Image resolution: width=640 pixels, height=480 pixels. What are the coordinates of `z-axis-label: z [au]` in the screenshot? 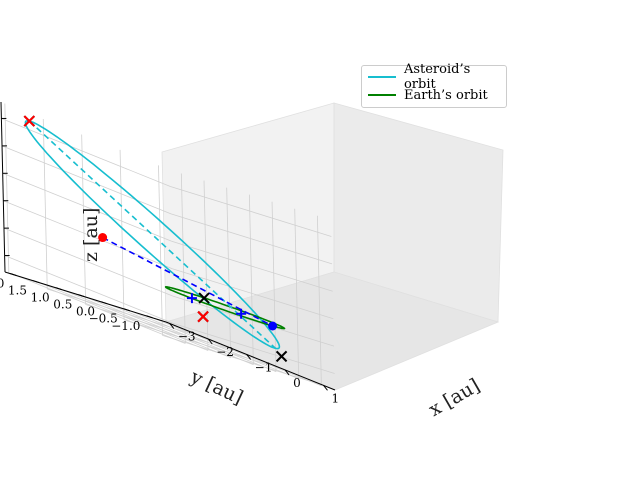 It's located at (91, 235).